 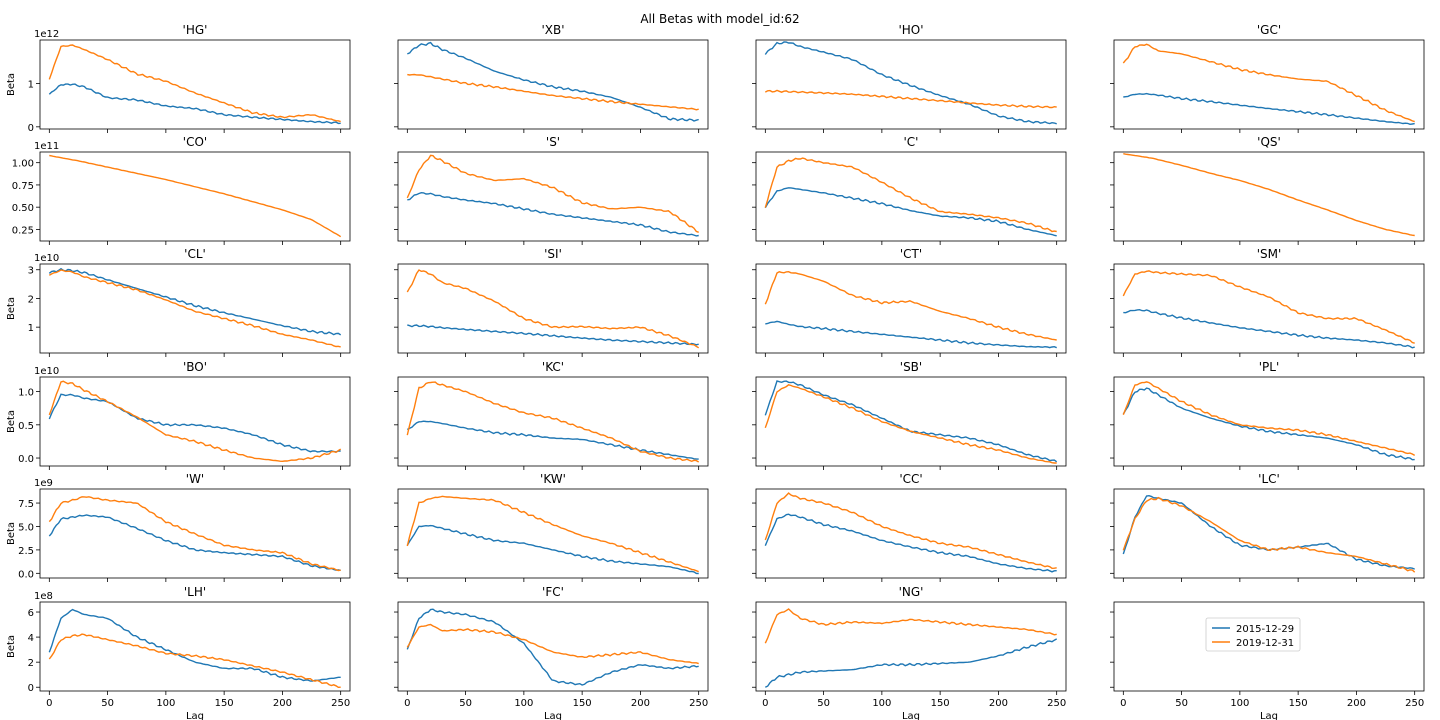 What do you see at coordinates (1253, 634) in the screenshot?
I see `legend: 2015-12-29 2019-12-31` at bounding box center [1253, 634].